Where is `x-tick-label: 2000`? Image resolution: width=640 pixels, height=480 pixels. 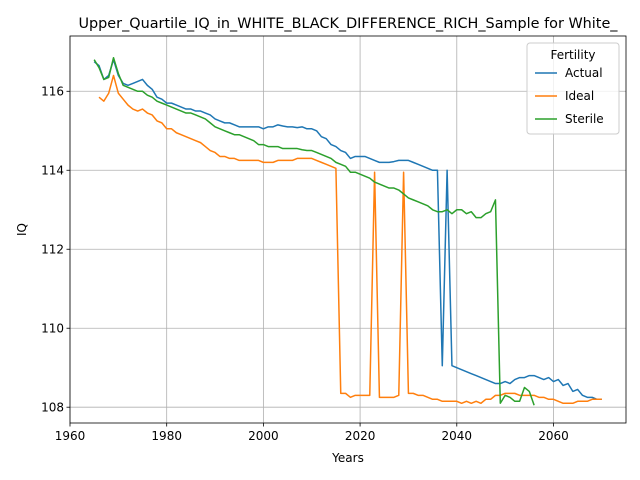 x-tick-label: 2000 is located at coordinates (263, 436).